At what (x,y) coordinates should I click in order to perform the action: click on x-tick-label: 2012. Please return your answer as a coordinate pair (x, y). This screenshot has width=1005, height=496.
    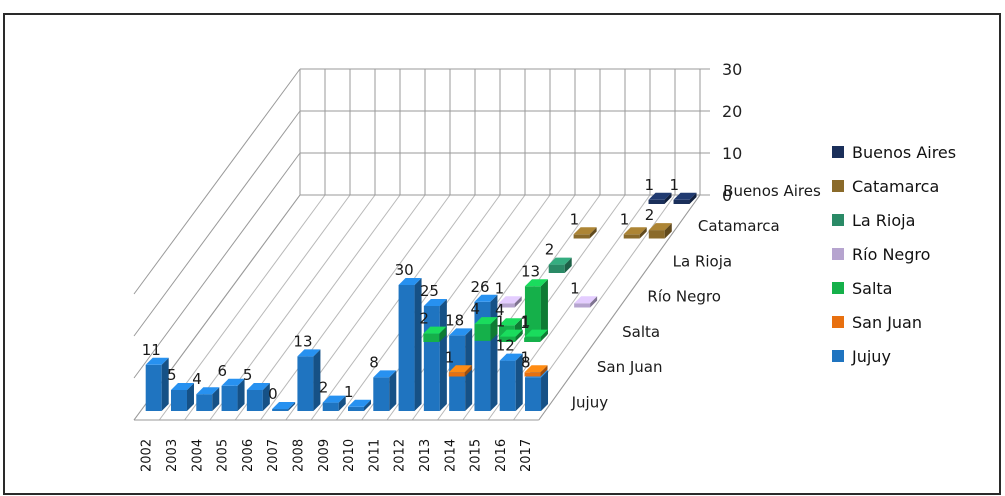
    Looking at the image, I should click on (400, 455).